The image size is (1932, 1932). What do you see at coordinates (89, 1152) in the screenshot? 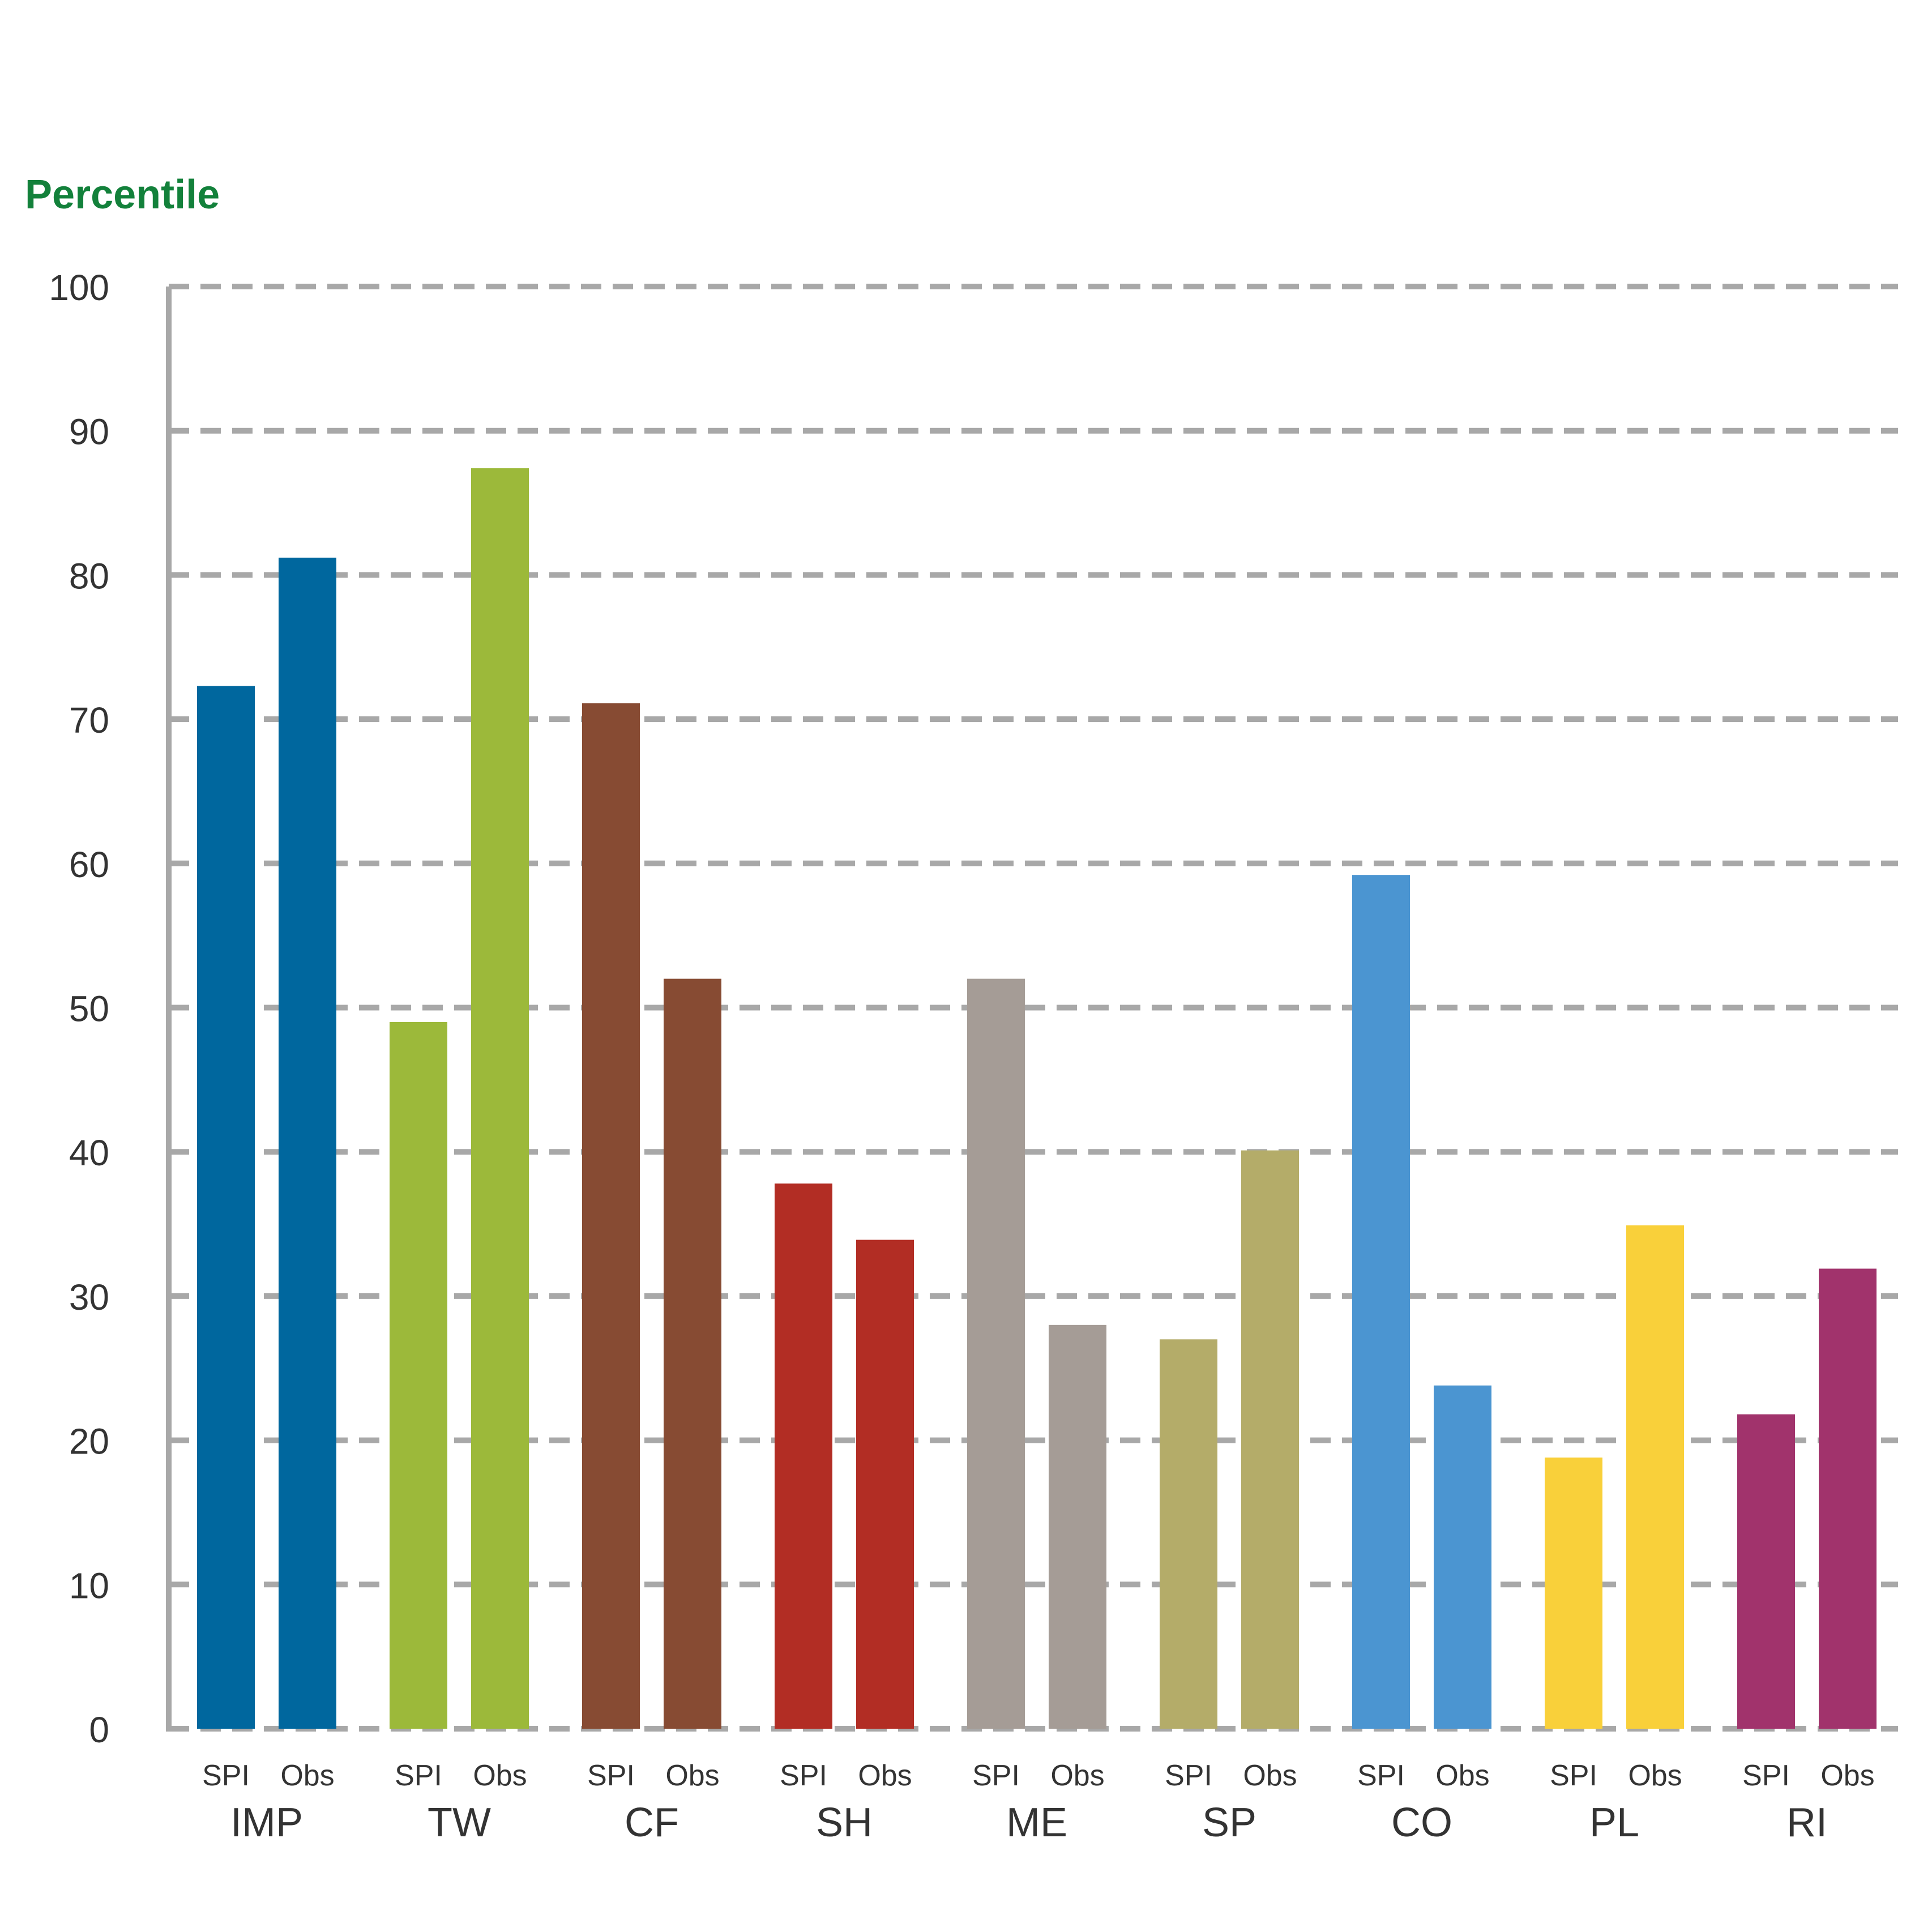
I see `y-tick-label: 40` at bounding box center [89, 1152].